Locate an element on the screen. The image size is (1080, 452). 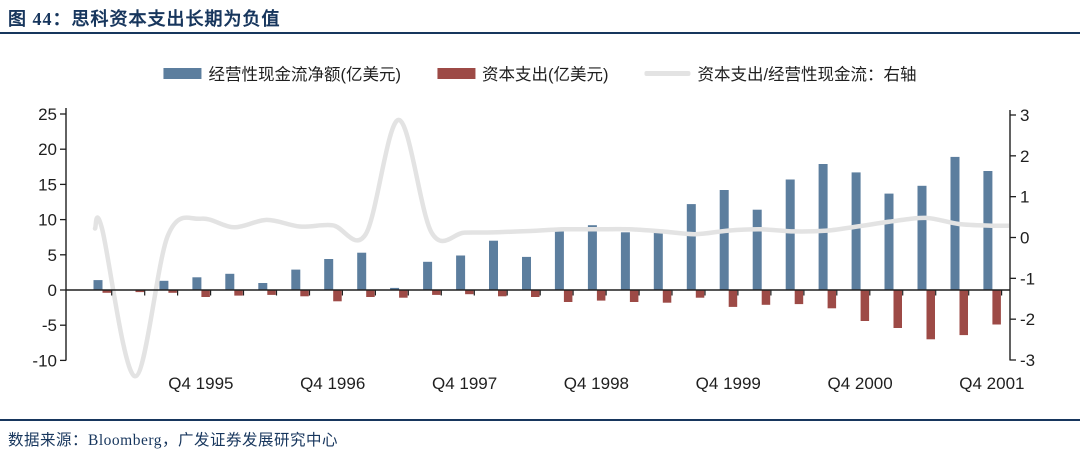
legend-label-ocf: 经营性现金流净额(亿美元) is located at coordinates (304, 75).